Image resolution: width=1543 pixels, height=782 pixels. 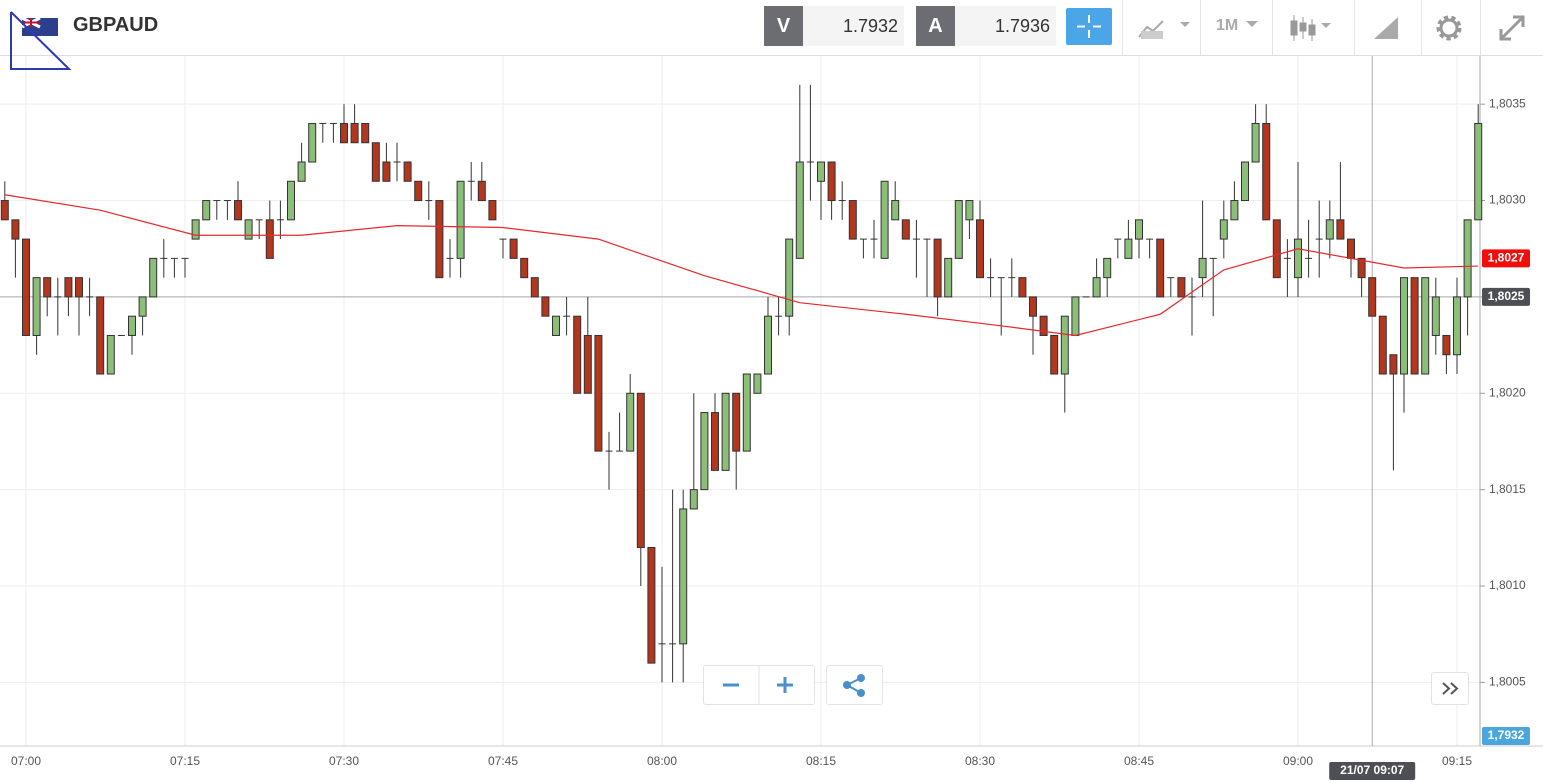 I want to click on header: GBPAUD V 1.7932 A 1.7936 1M, so click(x=771, y=35).